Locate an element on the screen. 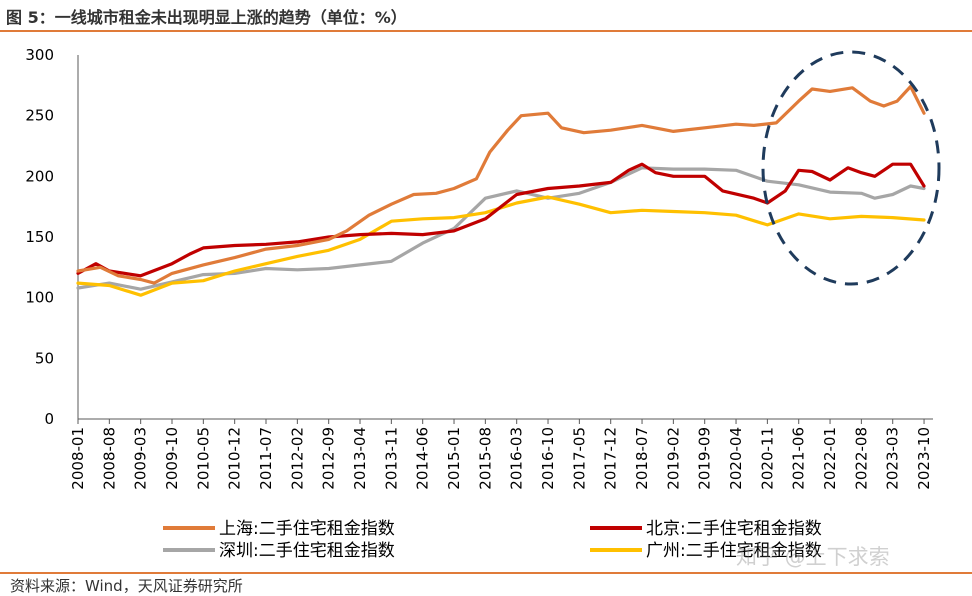 This screenshot has width=972, height=596. y-tick-label: 50 is located at coordinates (44, 358).